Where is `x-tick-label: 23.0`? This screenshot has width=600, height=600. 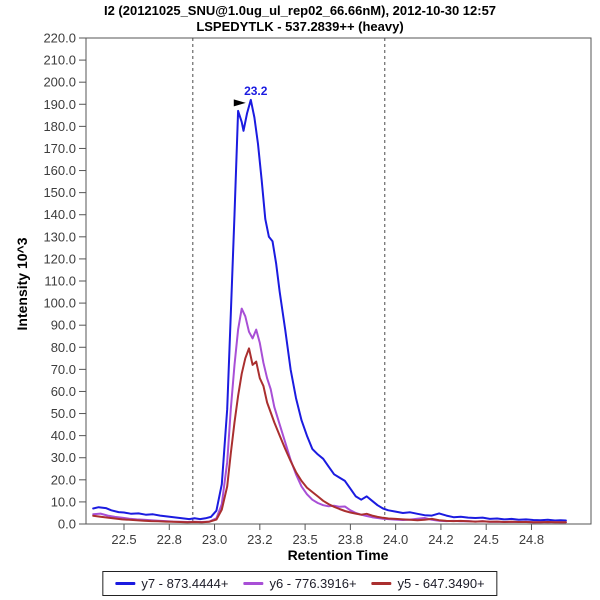
x-tick-label: 23.0 is located at coordinates (214, 539).